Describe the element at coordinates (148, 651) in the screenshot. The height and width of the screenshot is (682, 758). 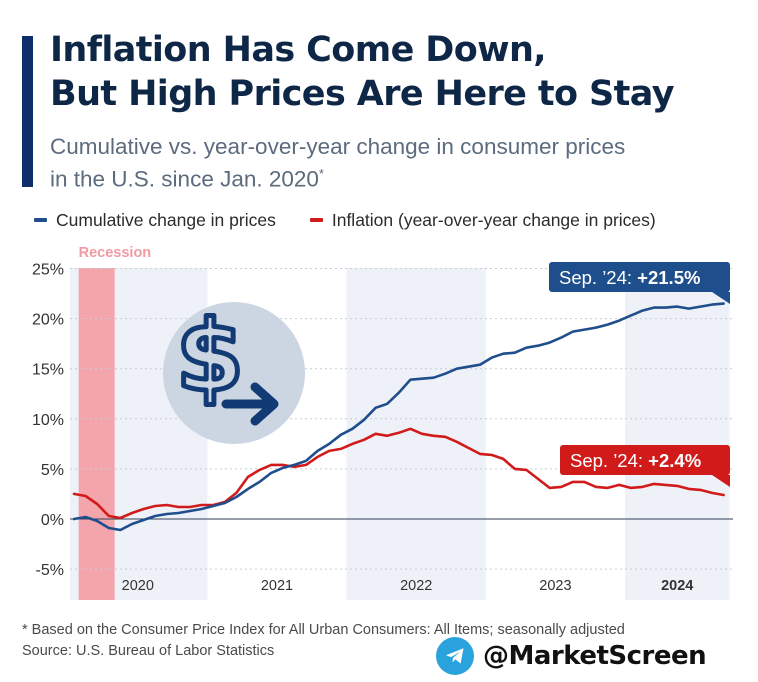
I see `source-note: Source: U.S. Bureau of Labor Statistics` at that location.